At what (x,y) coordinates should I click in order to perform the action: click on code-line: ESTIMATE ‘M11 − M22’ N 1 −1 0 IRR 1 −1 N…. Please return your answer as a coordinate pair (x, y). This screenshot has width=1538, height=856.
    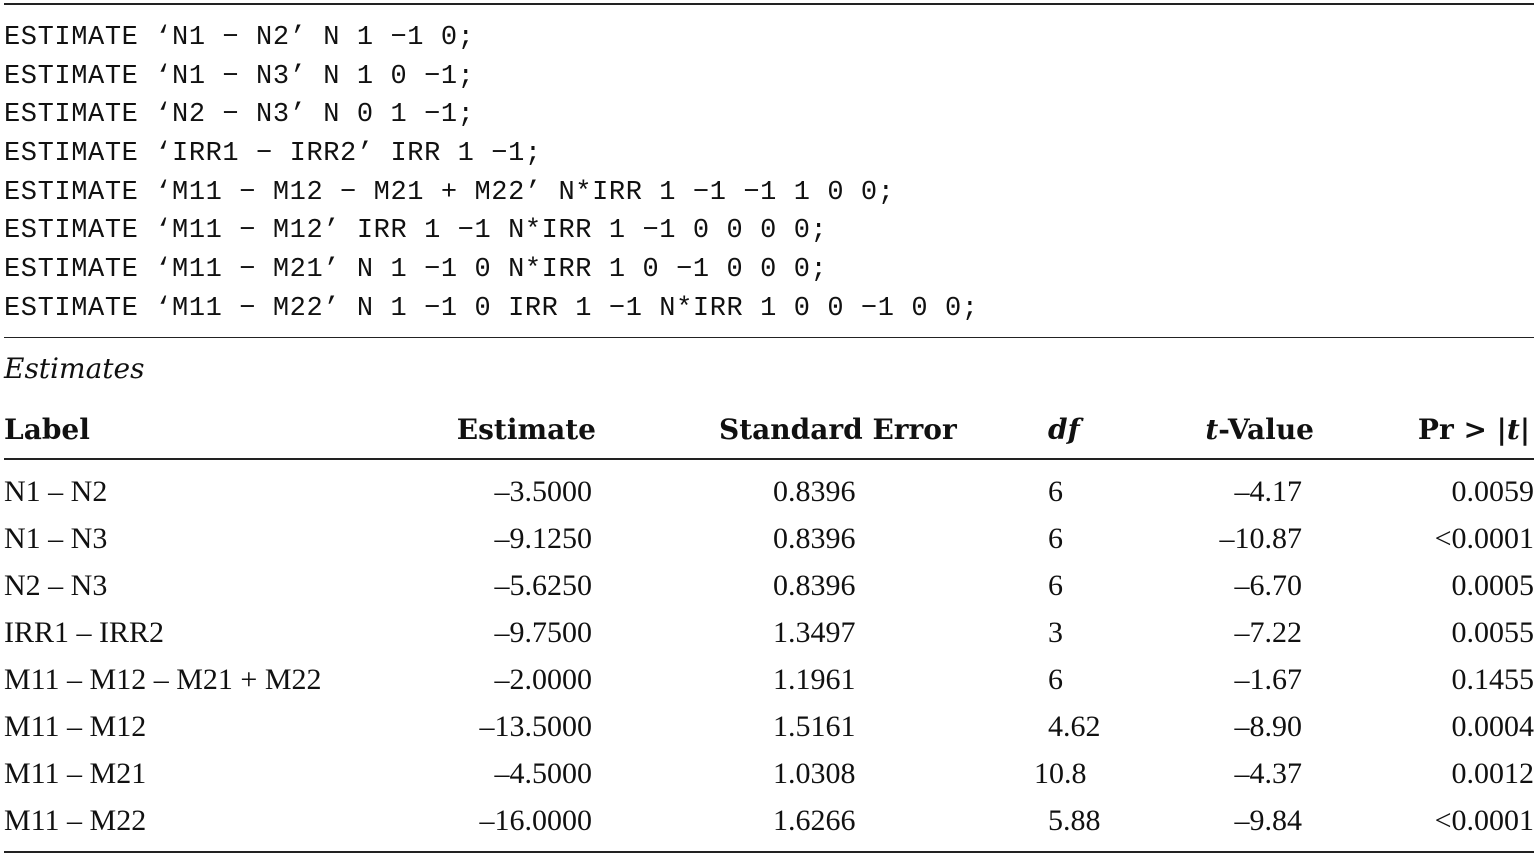
    Looking at the image, I should click on (491, 309).